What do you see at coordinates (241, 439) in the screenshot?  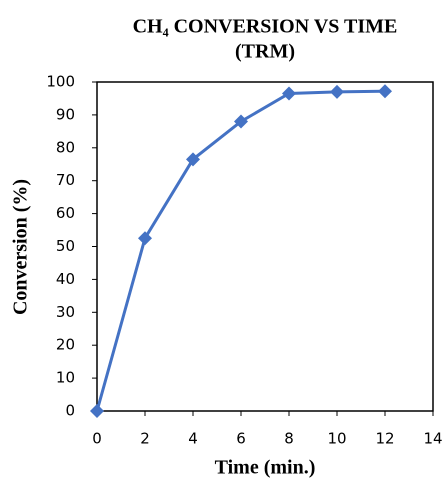 I see `x-tick-label: 6` at bounding box center [241, 439].